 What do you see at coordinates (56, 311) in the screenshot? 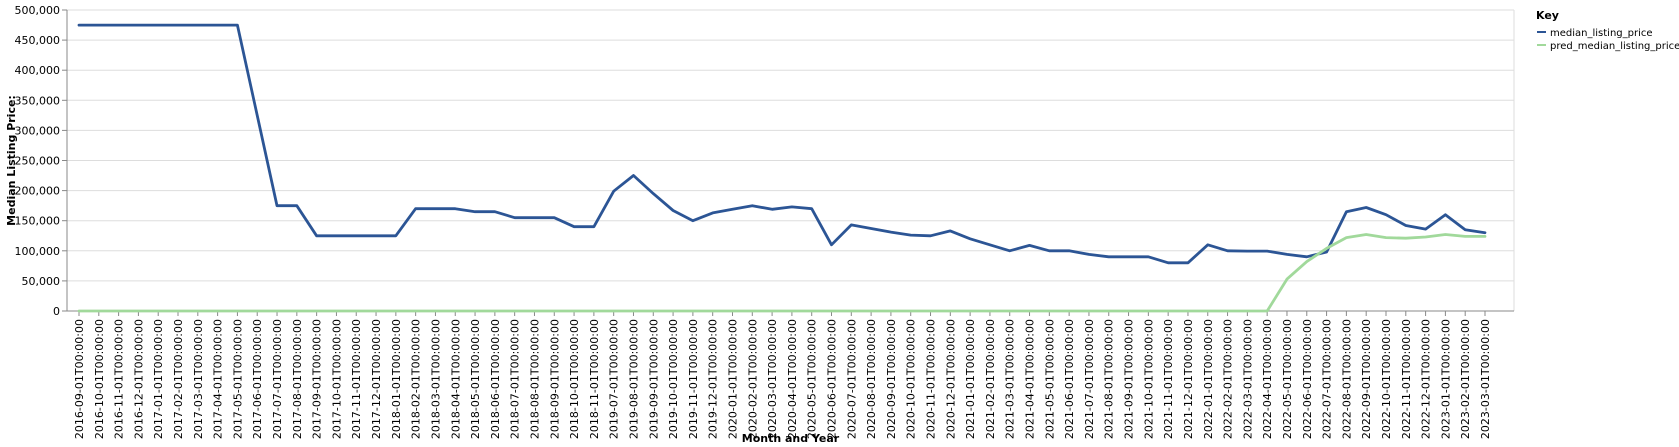
I see `y-tick-label: 0` at bounding box center [56, 311].